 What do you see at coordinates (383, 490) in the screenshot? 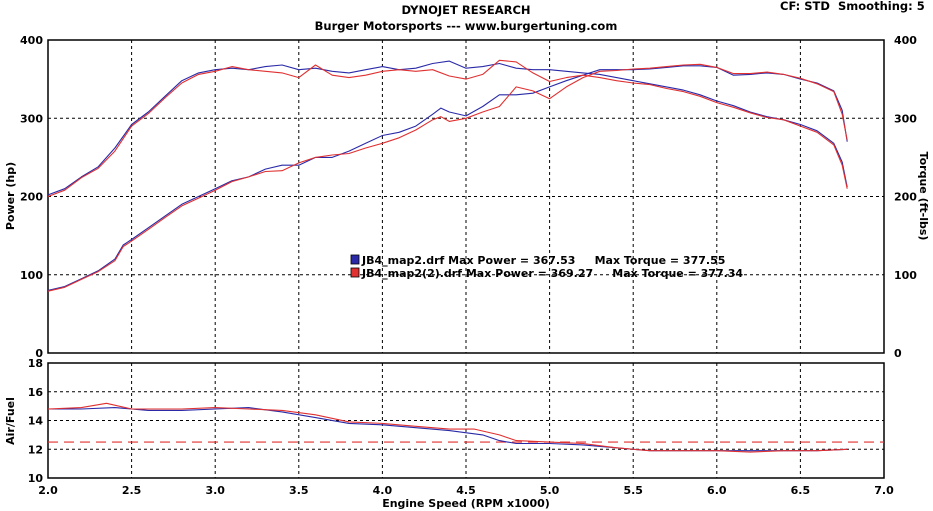
I see `x-tick-label: 4.0` at bounding box center [383, 490].